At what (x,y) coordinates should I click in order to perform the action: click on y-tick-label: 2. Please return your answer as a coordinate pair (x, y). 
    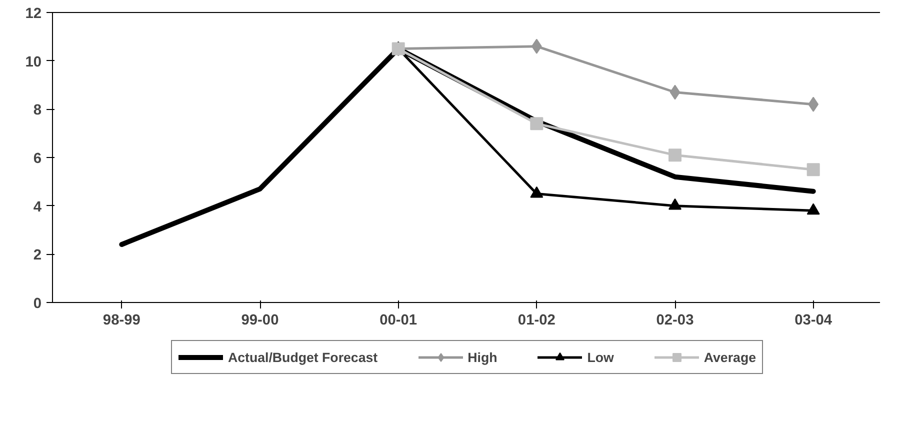
    Looking at the image, I should click on (37, 256).